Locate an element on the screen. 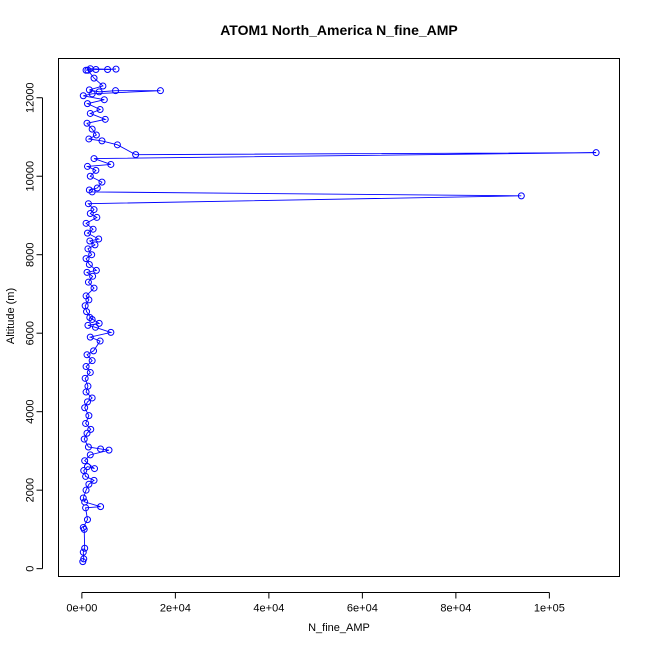  y-tick-label: 4000 is located at coordinates (31, 411).